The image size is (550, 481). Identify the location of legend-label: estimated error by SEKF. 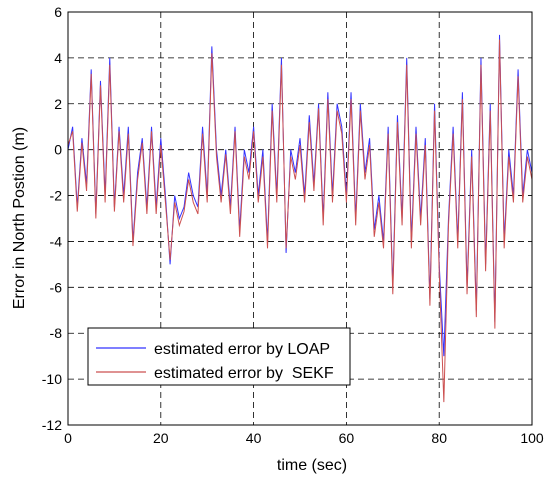
(244, 373).